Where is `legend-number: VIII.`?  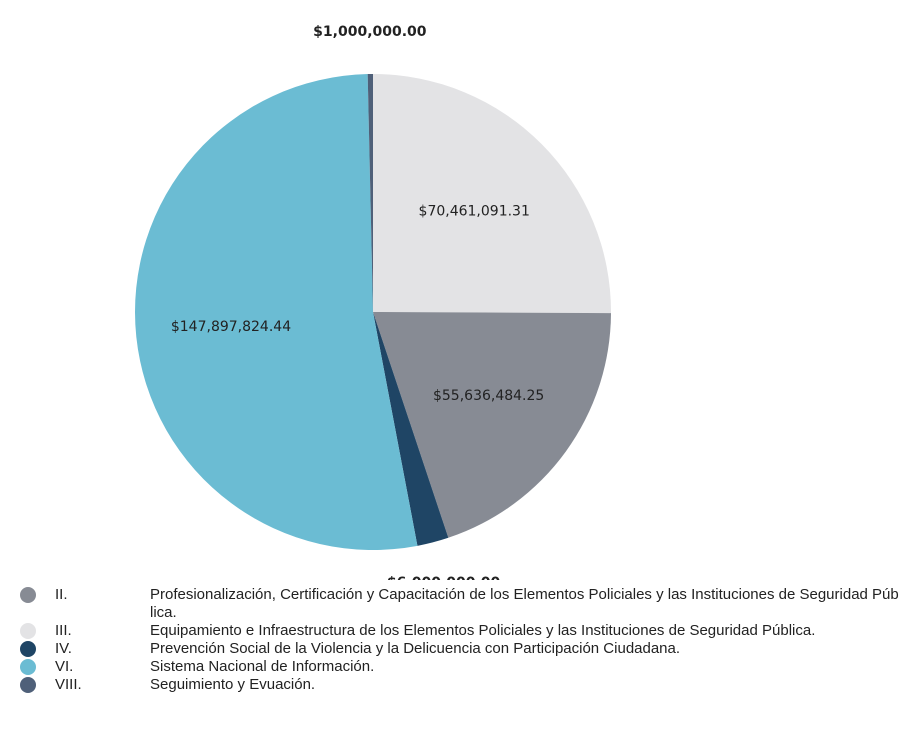 legend-number: VIII. is located at coordinates (68, 684).